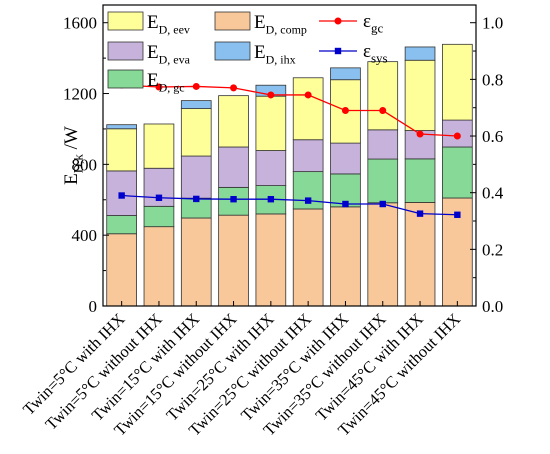 The width and height of the screenshot is (550, 454). Describe the element at coordinates (492, 79) in the screenshot. I see `y-right-tick-label-0.8: 0.8` at that location.